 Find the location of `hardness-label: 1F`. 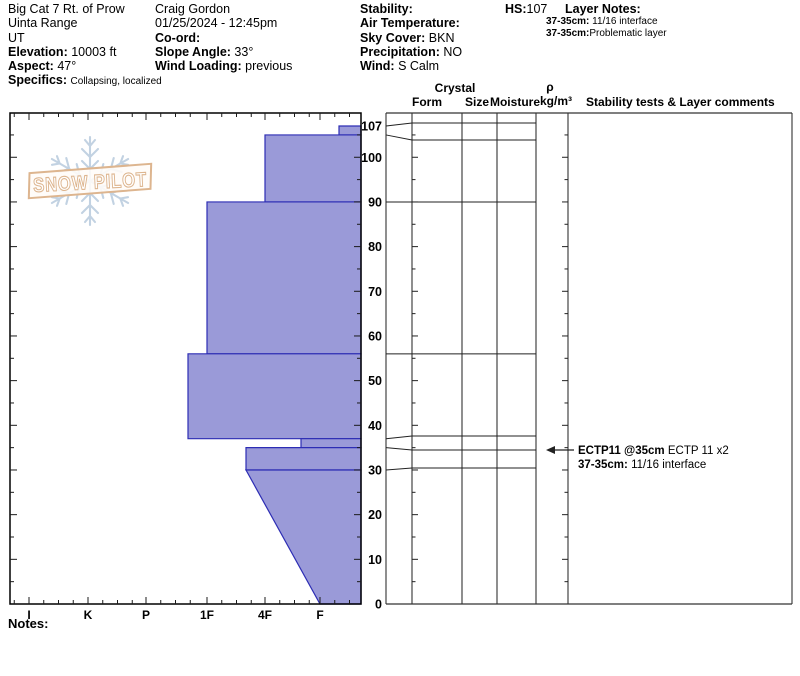

hardness-label: 1F is located at coordinates (207, 615).